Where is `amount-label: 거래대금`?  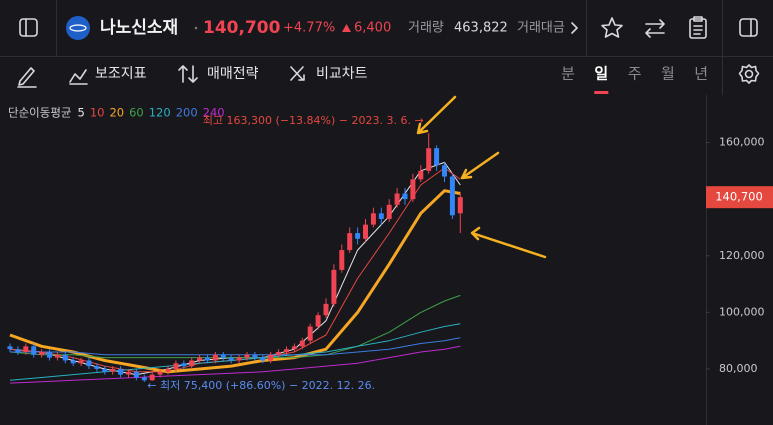
amount-label: 거래대금 is located at coordinates (541, 28).